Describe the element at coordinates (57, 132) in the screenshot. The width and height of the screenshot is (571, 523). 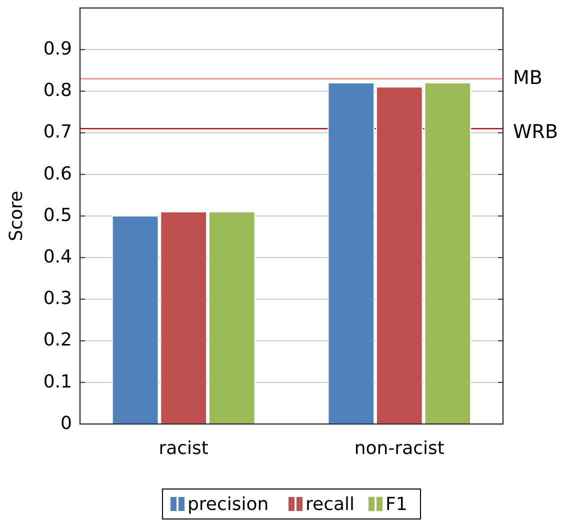
I see `y-tick-label: 0.7` at that location.